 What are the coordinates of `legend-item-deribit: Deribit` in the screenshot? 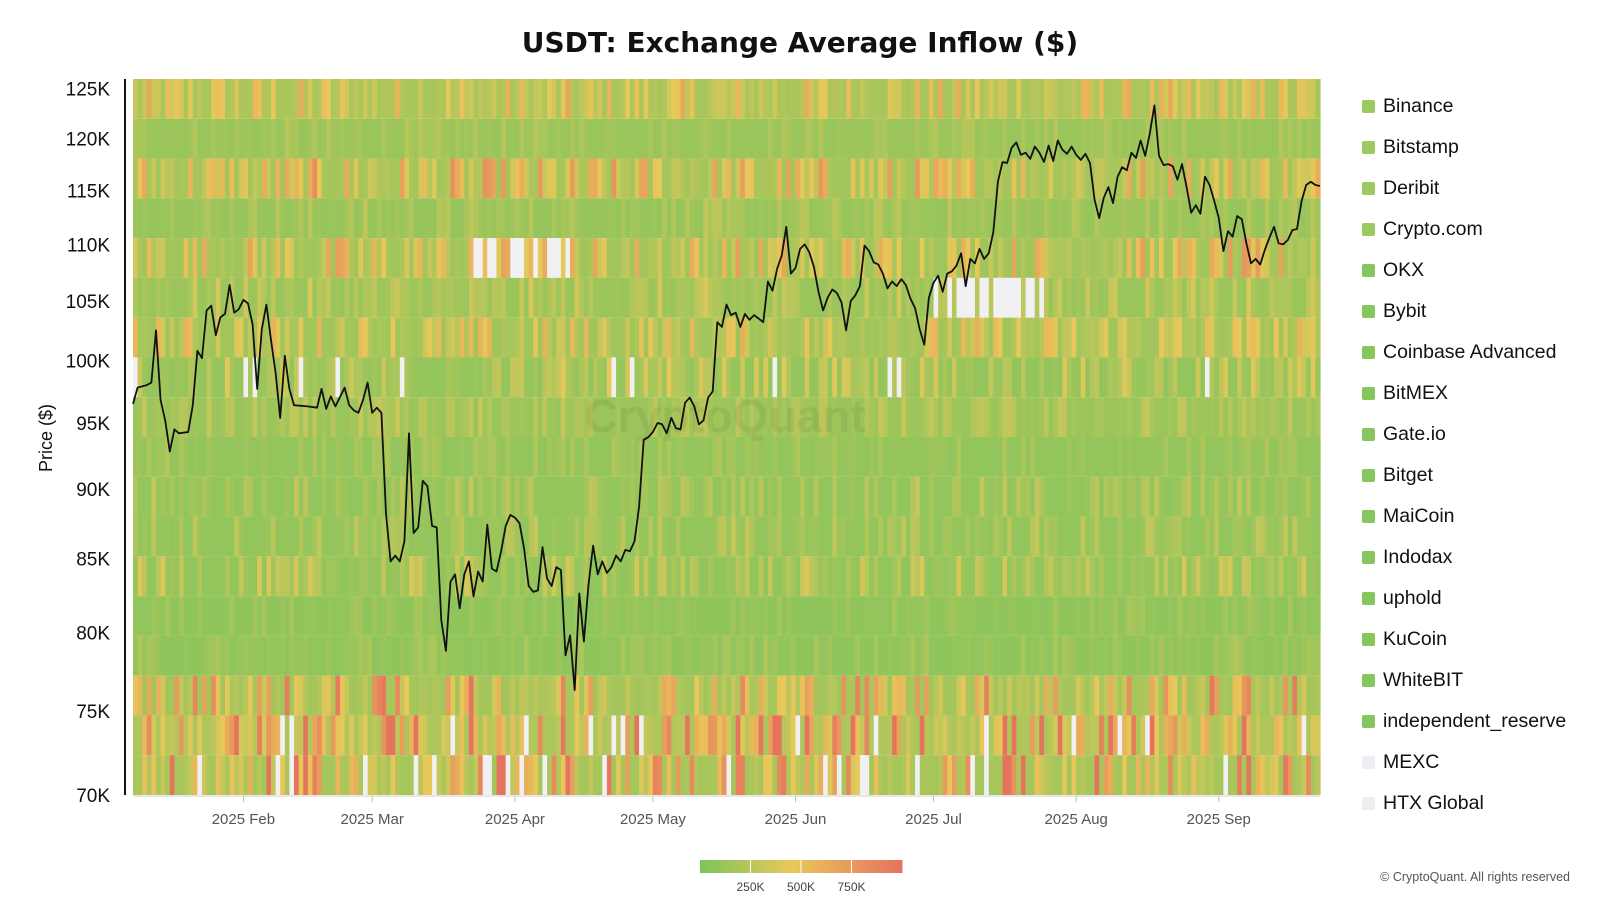 It's located at (1478, 188).